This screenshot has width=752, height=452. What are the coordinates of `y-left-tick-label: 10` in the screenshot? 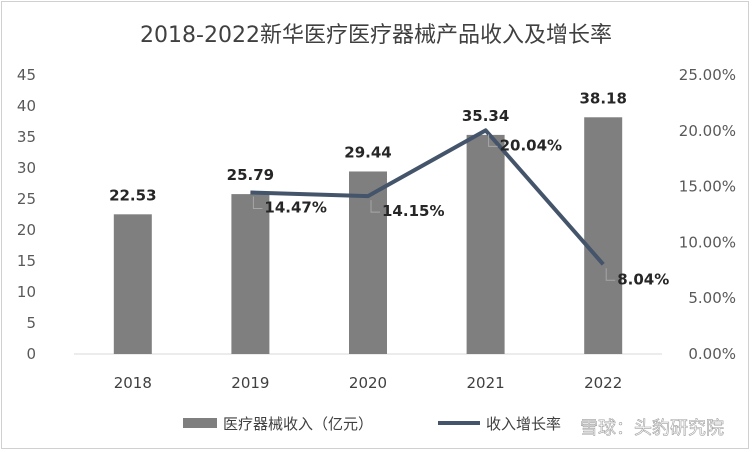 It's located at (26, 292).